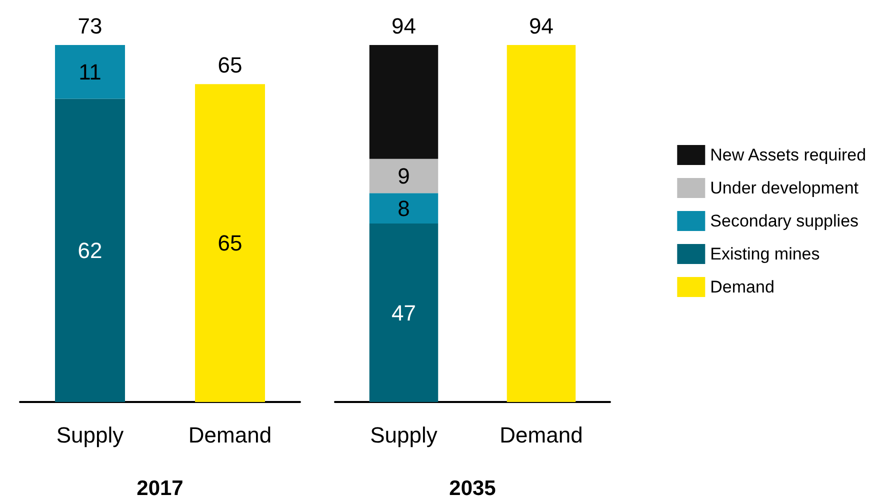  I want to click on legend-label: Under development, so click(784, 188).